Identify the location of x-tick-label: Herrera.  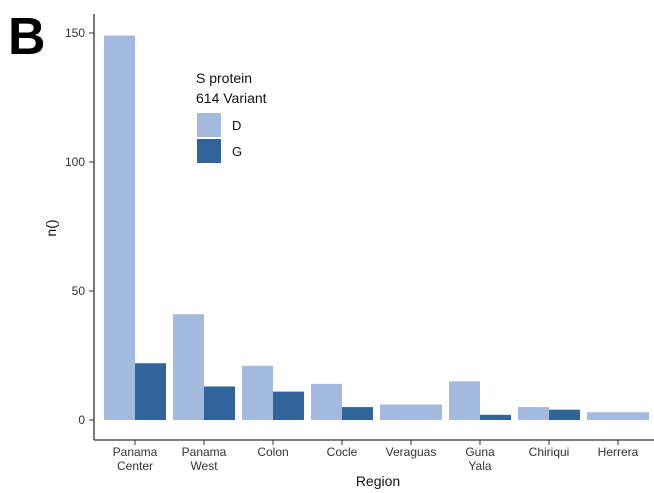
(618, 452).